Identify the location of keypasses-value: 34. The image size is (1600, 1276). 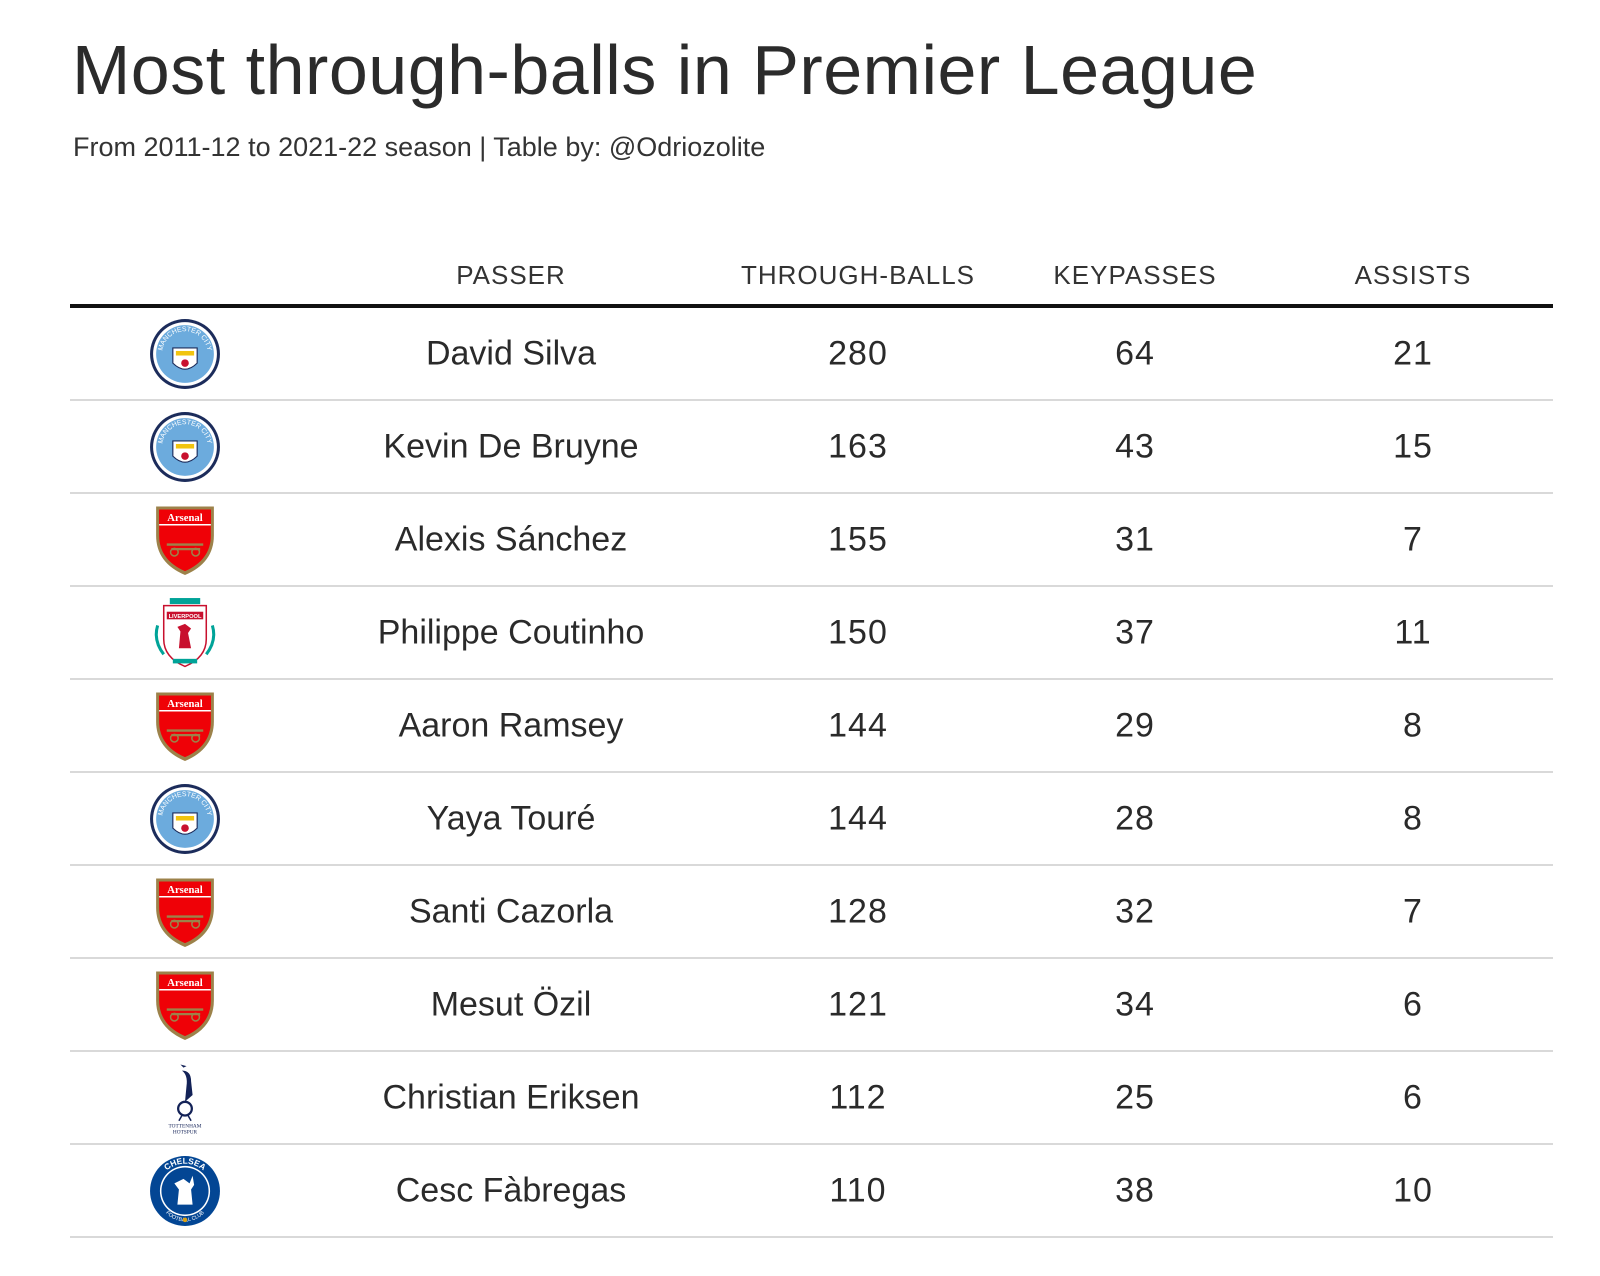
(1135, 1004).